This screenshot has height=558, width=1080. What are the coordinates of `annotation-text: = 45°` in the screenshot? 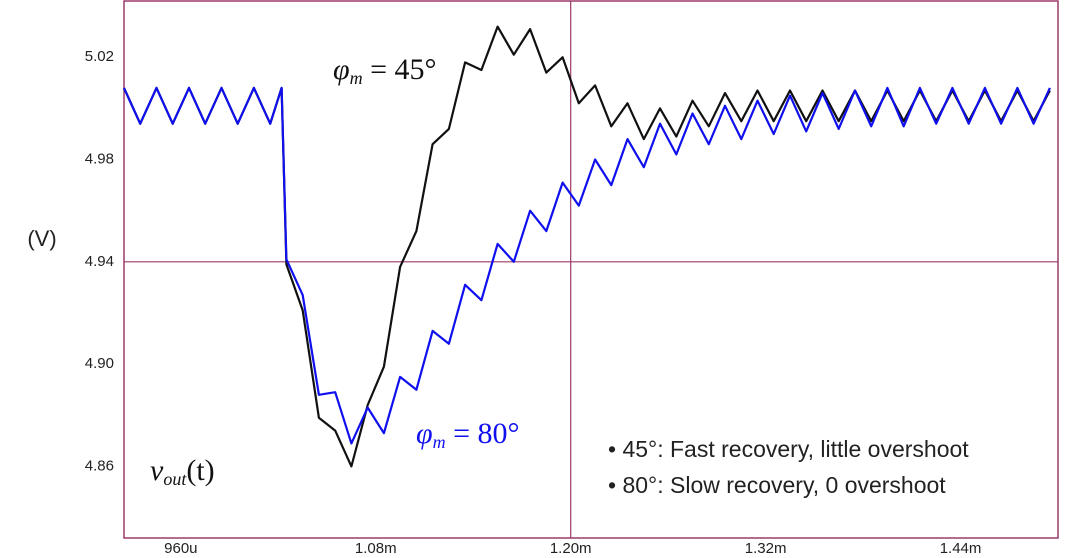 It's located at (400, 69).